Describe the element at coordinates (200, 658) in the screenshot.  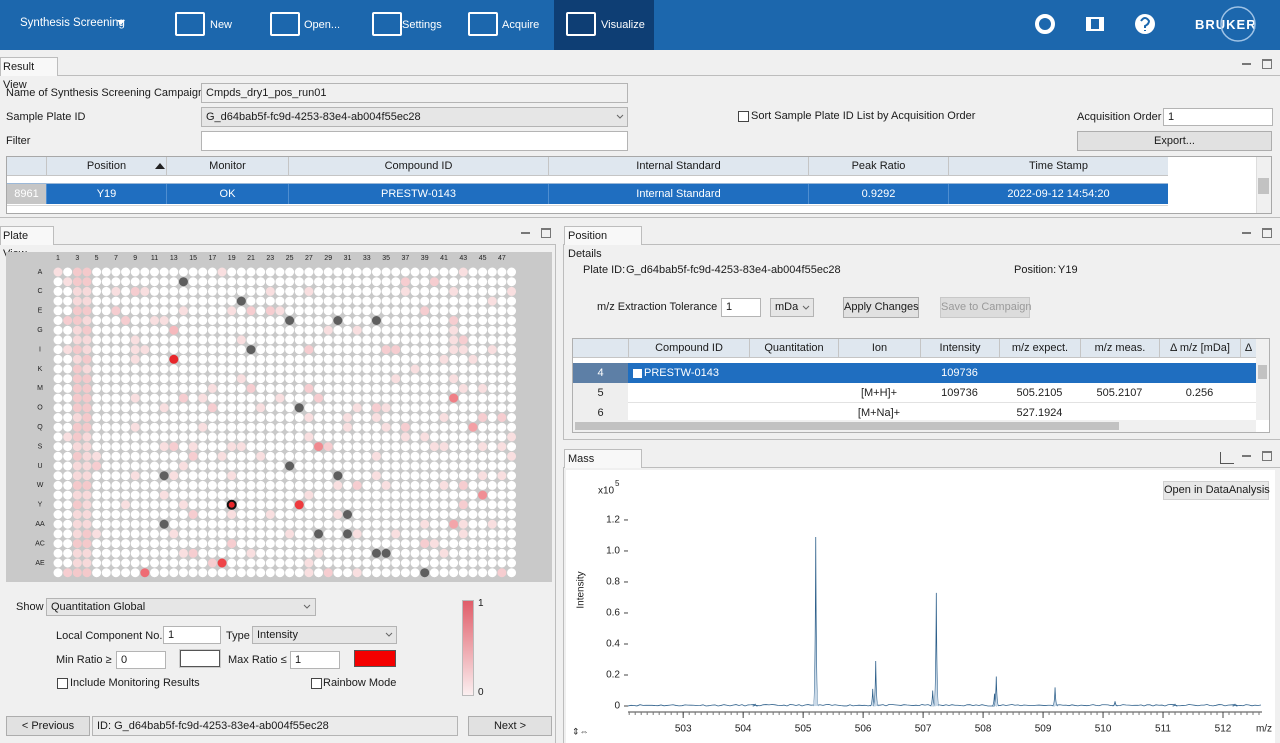
I see `min-color` at that location.